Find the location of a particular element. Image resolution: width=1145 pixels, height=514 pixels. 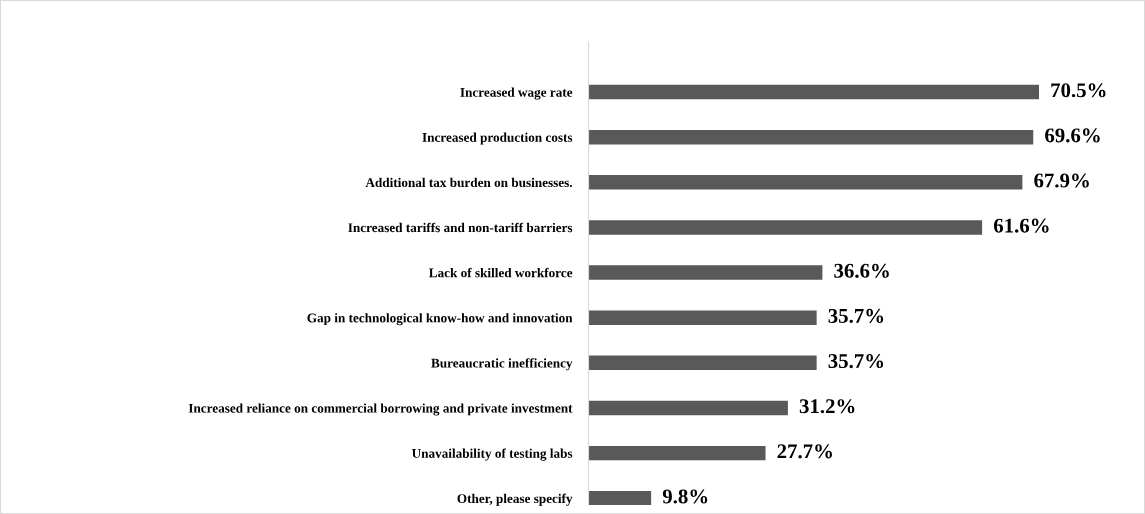

y-tick-label: Increased production costs is located at coordinates (497, 138).